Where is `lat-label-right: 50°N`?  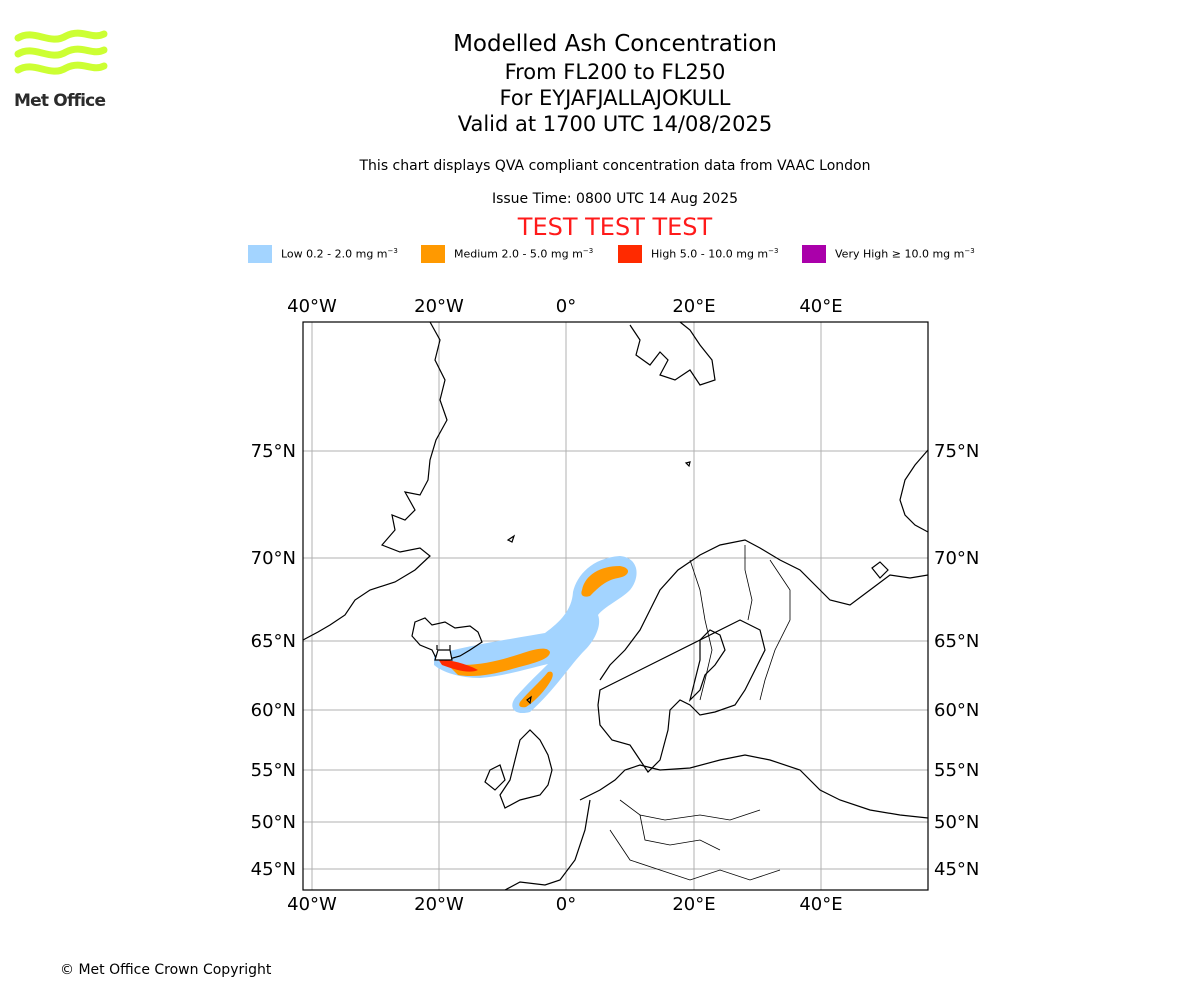
lat-label-right: 50°N is located at coordinates (956, 822).